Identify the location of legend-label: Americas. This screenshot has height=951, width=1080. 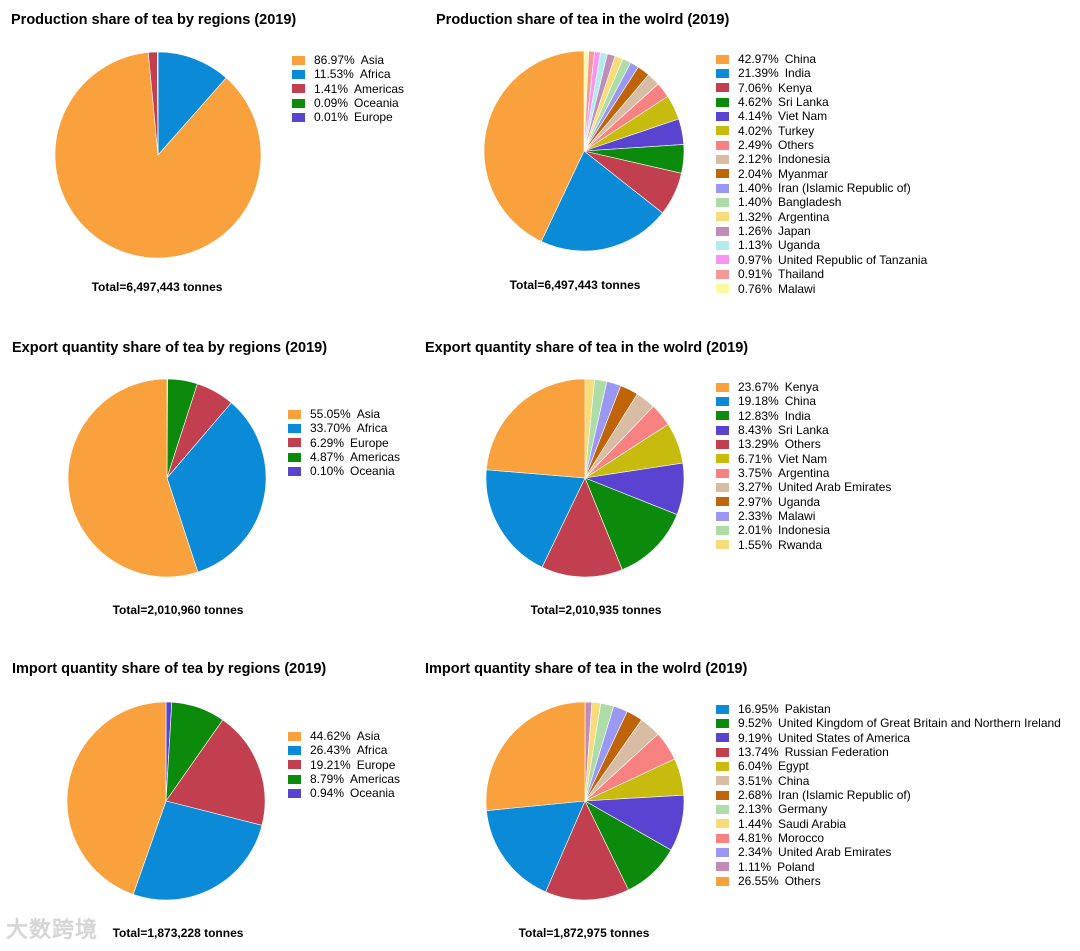
(375, 779).